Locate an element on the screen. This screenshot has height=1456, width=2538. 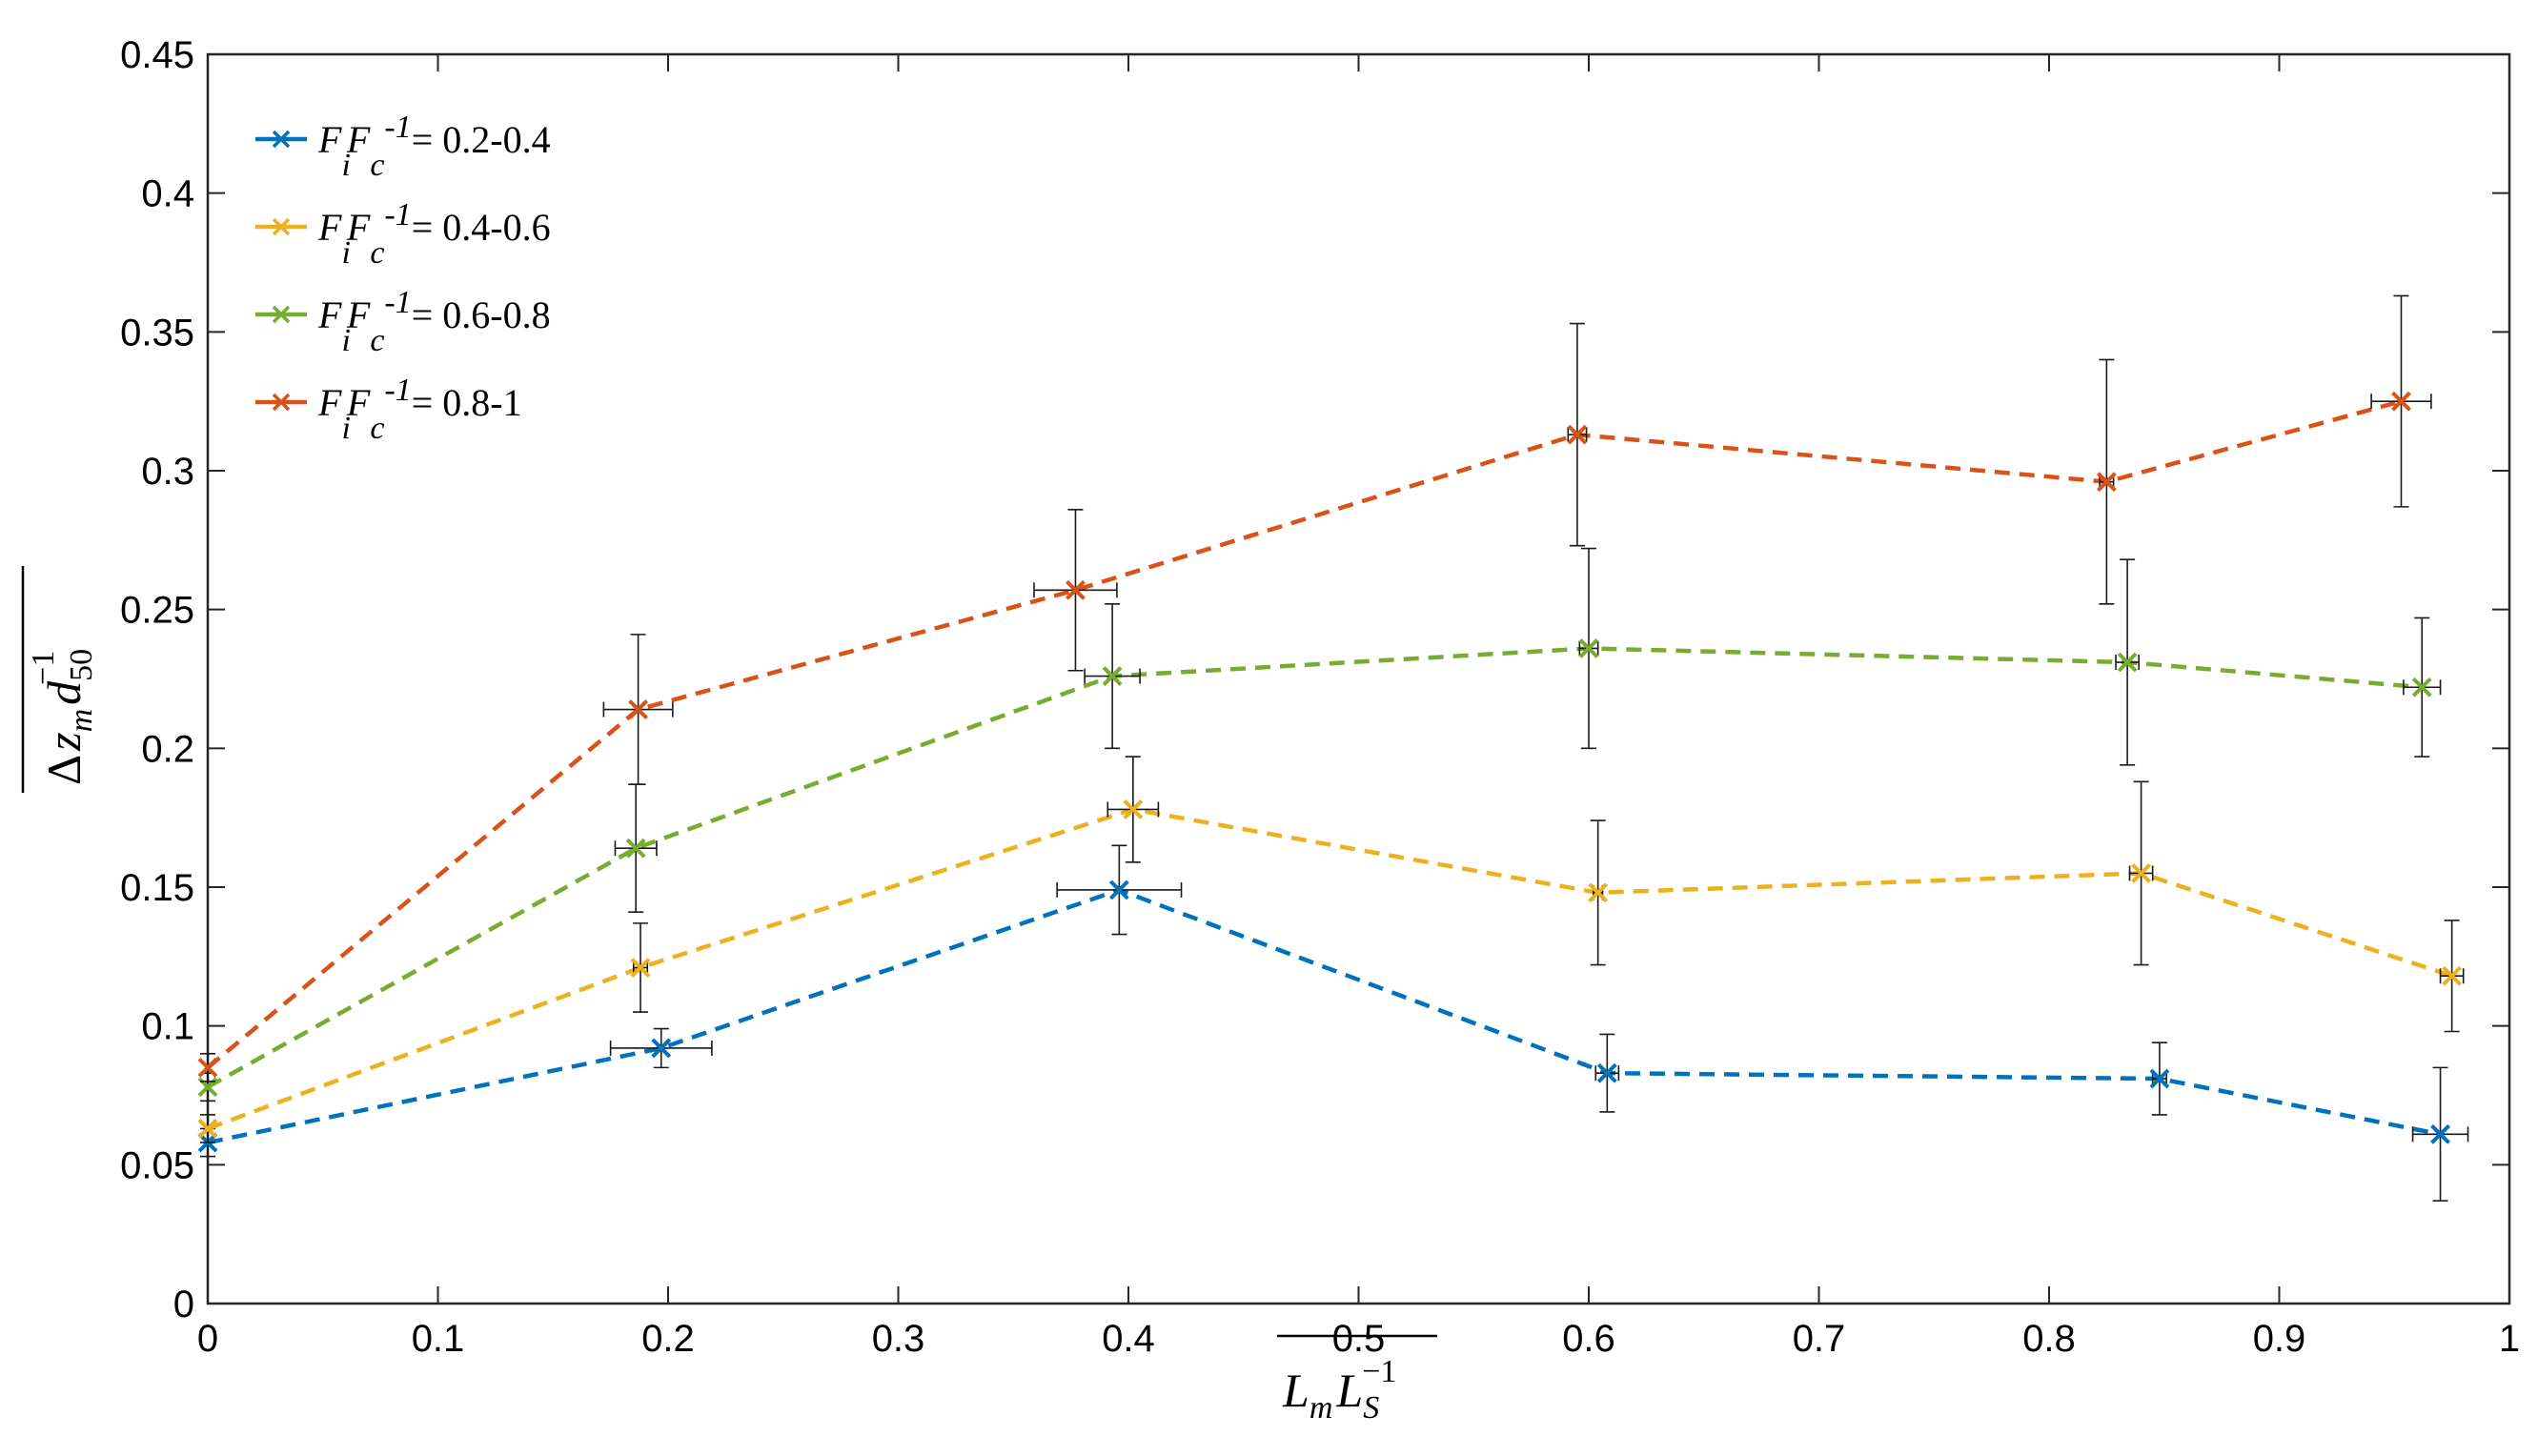
y-label-part: Δ is located at coordinates (64, 770).